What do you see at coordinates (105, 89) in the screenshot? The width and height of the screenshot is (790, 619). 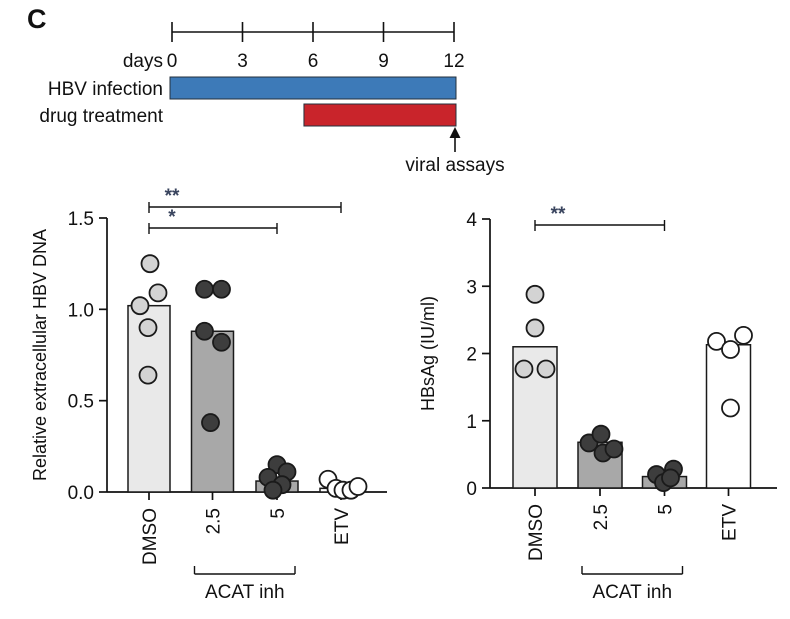 I see `timeline-row-label: HBV infection` at bounding box center [105, 89].